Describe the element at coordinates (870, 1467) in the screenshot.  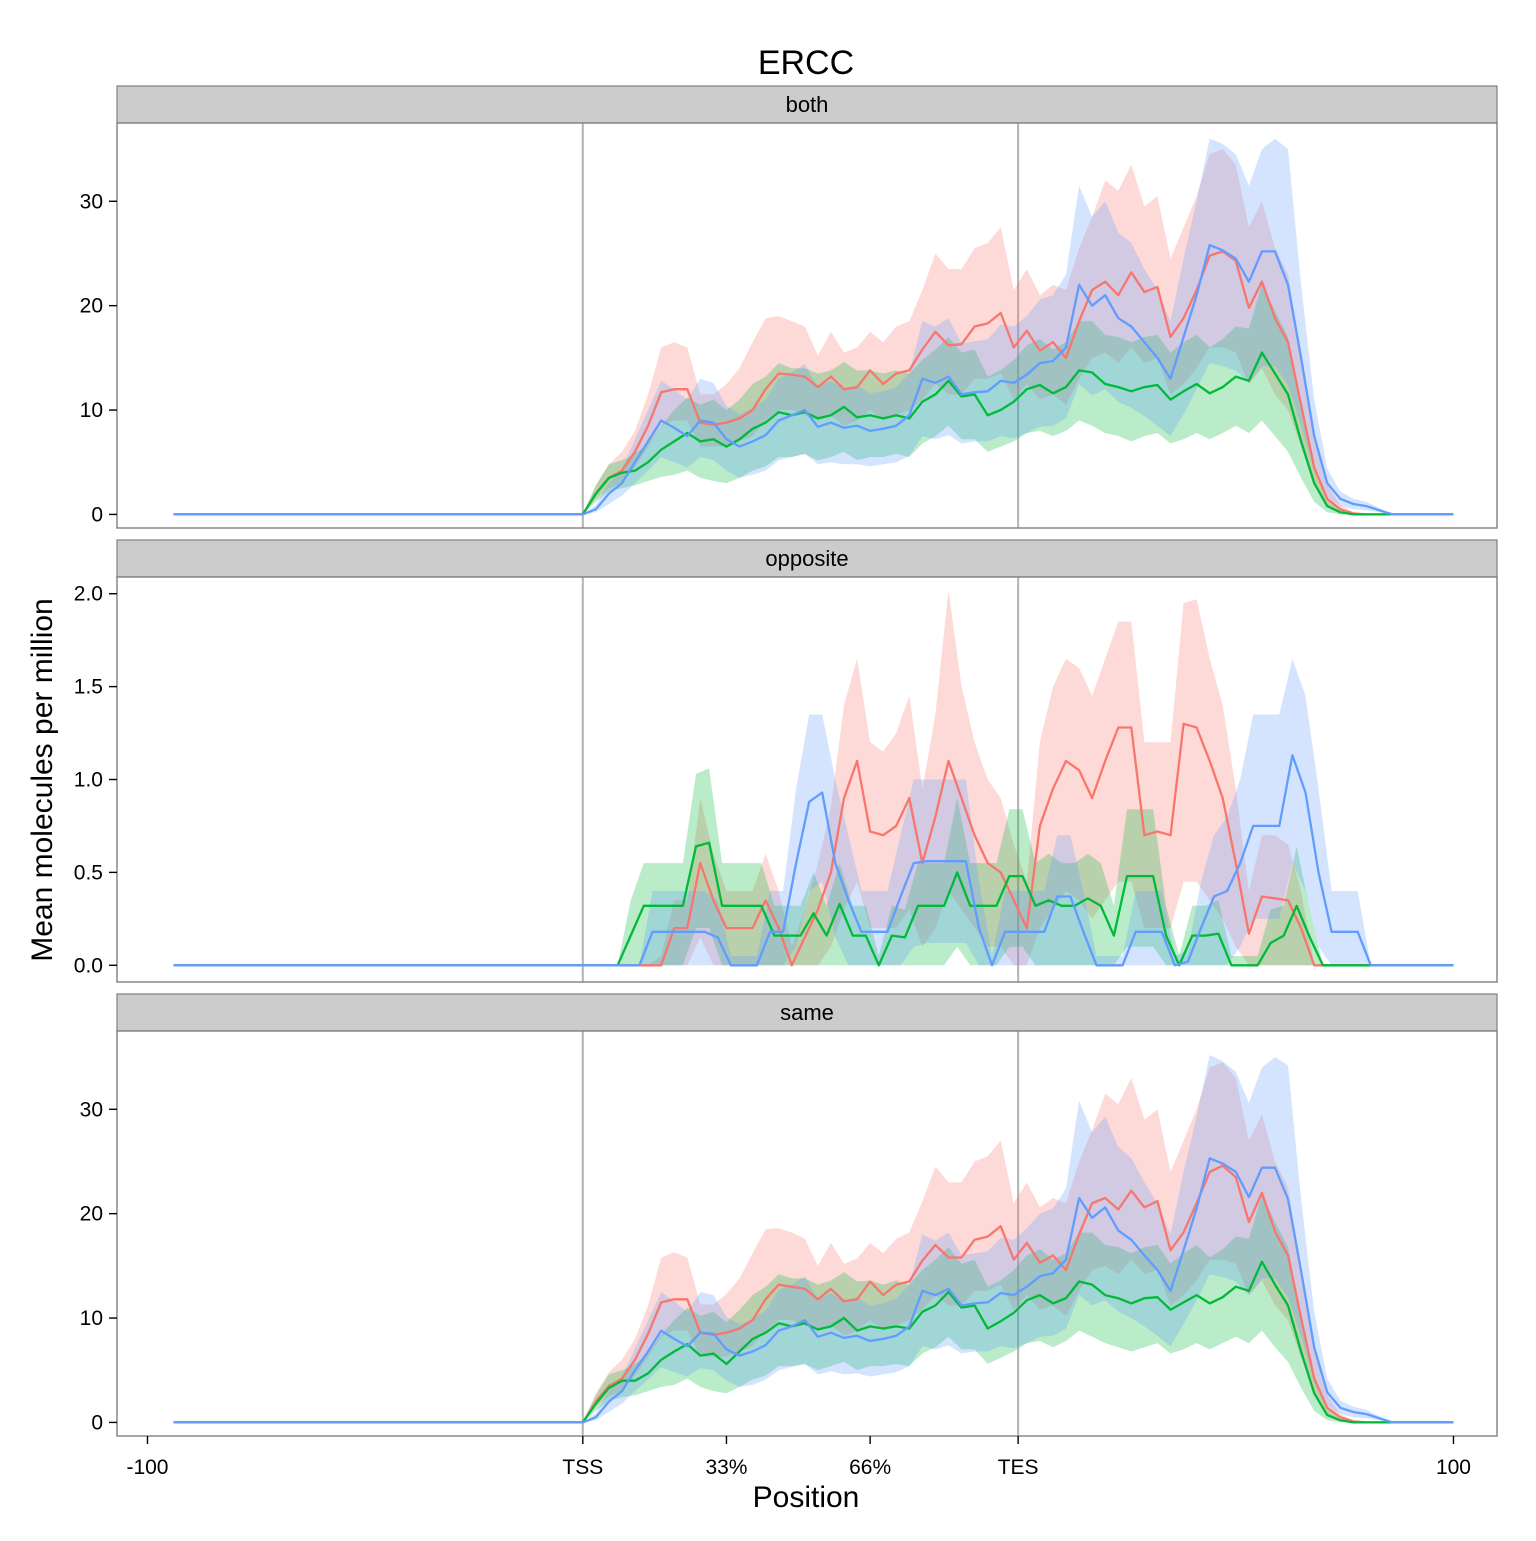
I see `x-tick-label: 66%` at that location.